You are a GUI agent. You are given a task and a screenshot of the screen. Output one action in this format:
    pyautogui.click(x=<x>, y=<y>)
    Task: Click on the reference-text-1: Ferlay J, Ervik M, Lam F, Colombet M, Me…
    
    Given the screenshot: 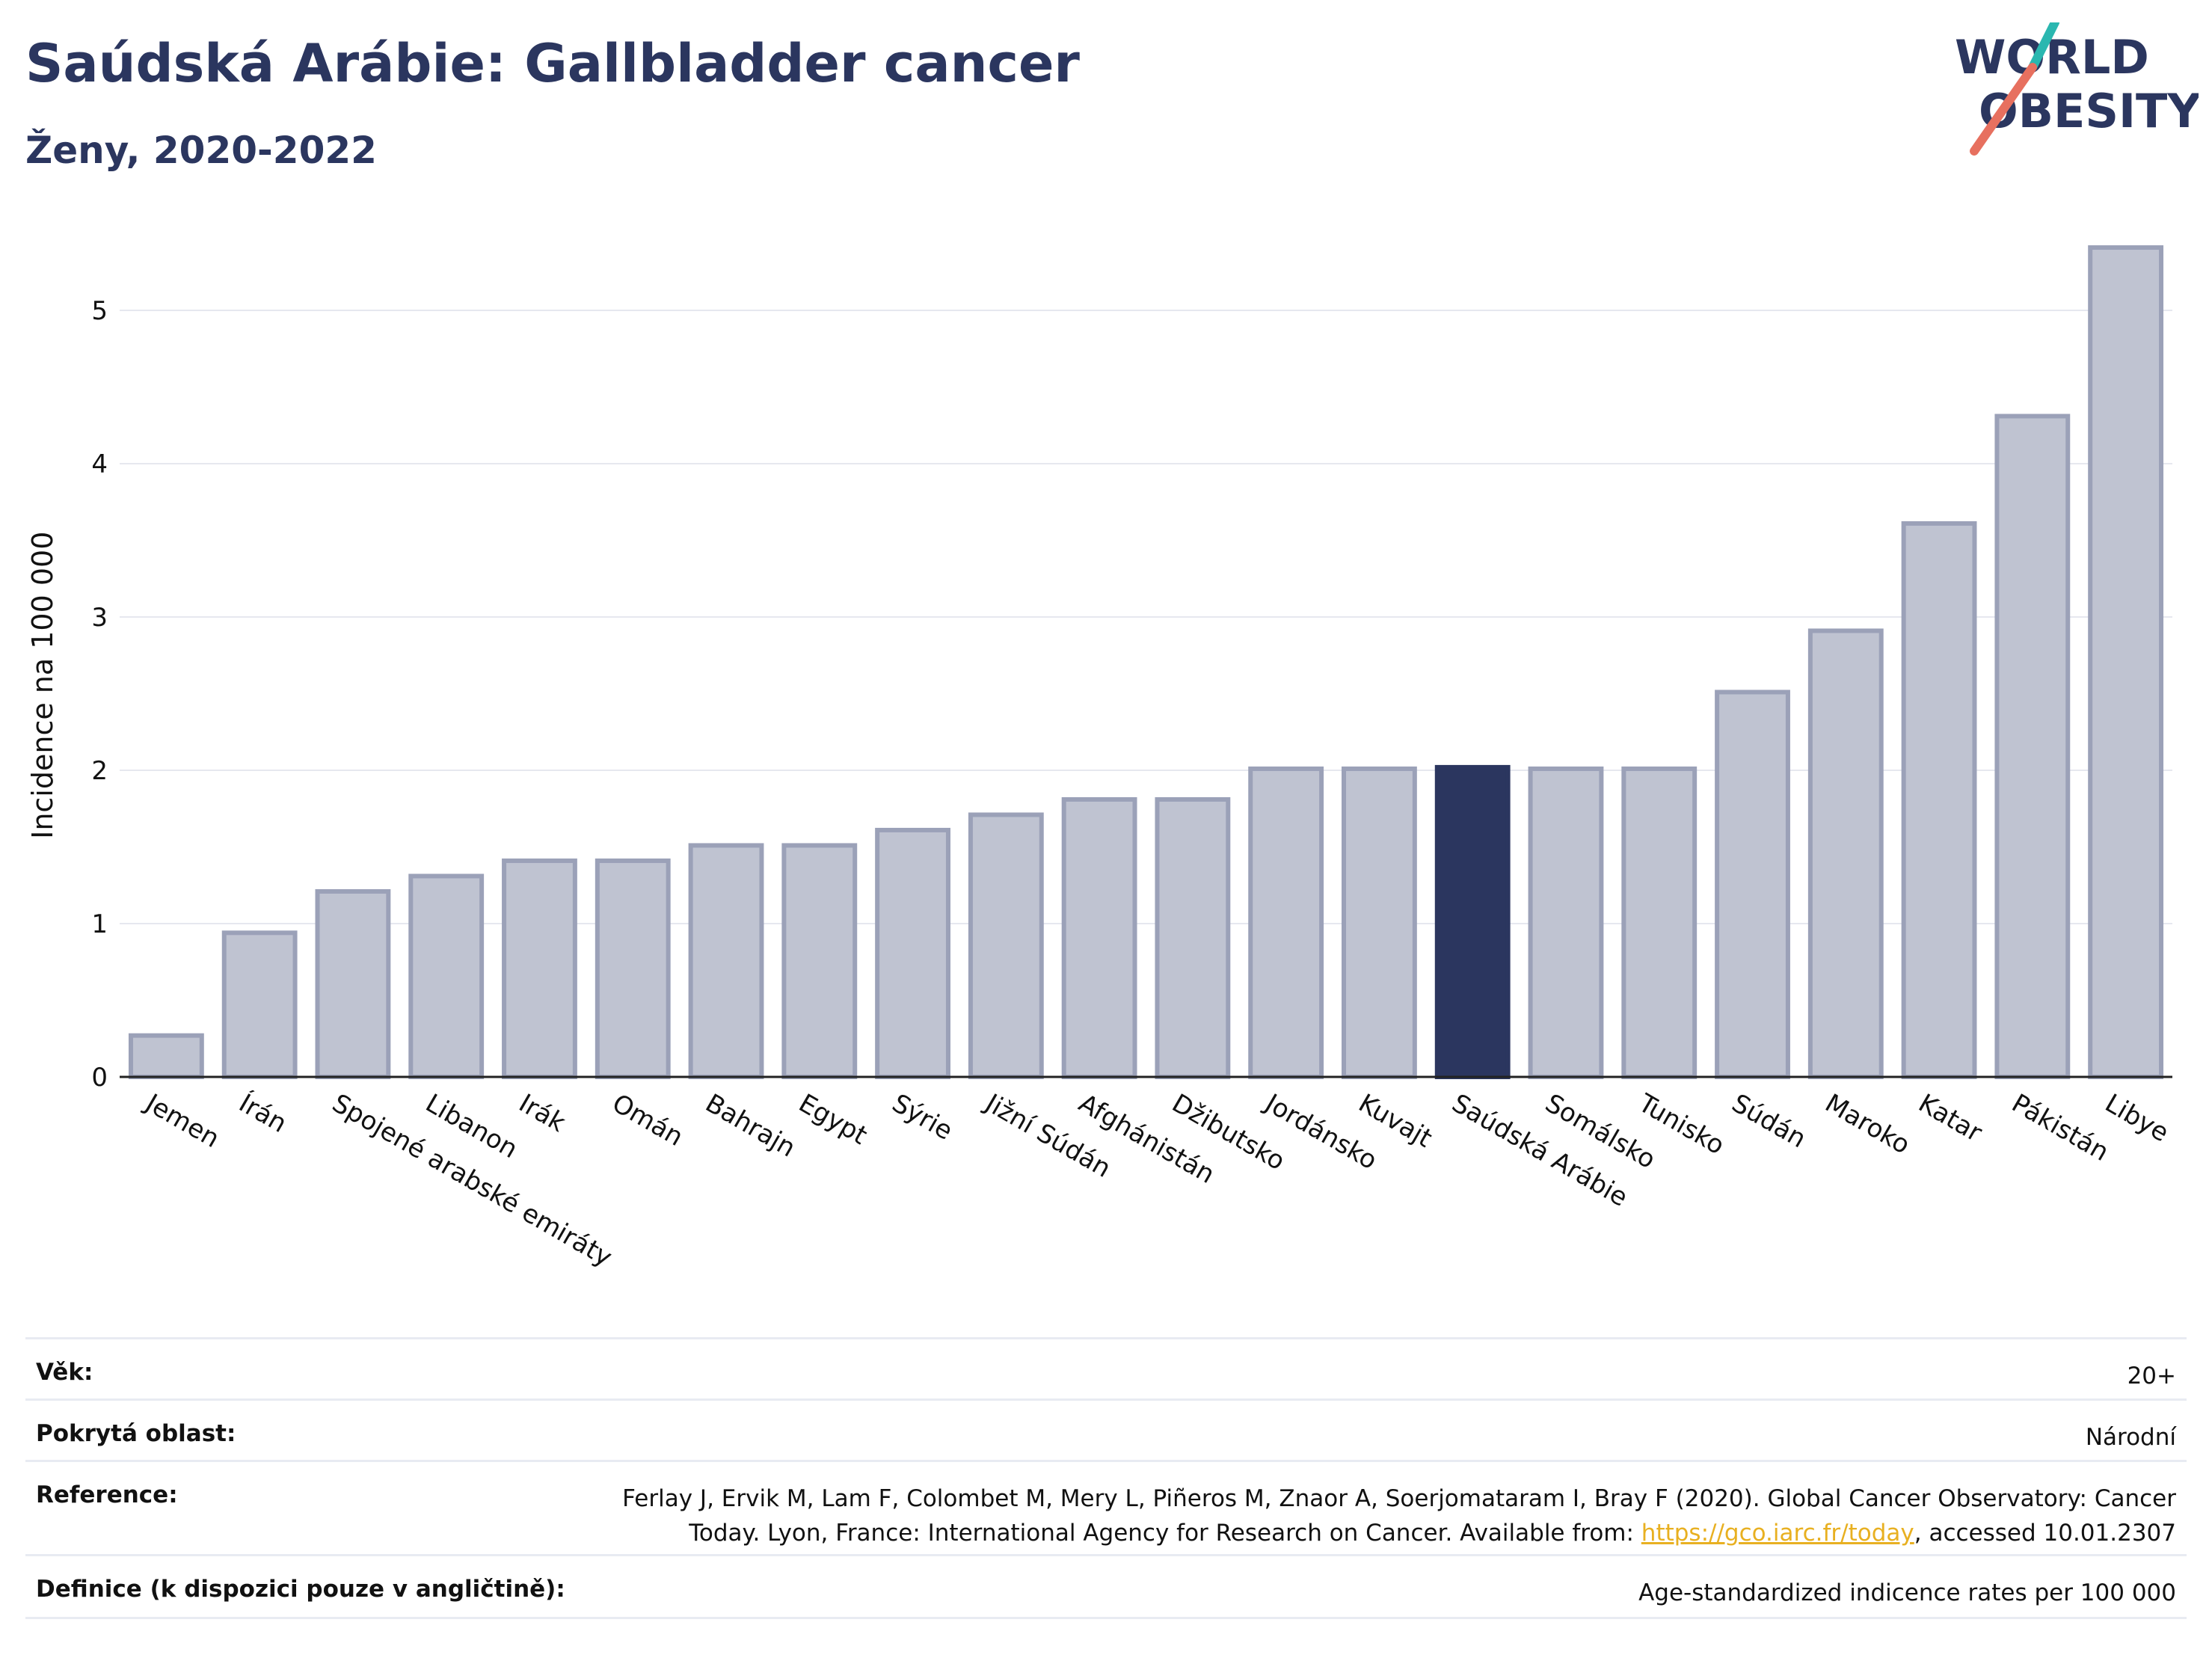 What is the action you would take?
    pyautogui.click(x=1399, y=1516)
    